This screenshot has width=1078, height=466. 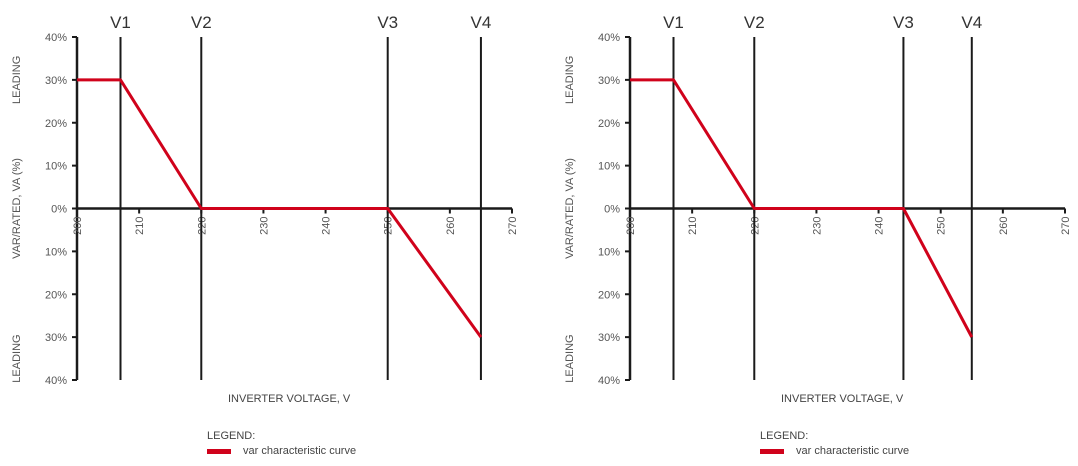 I want to click on x-tick-label: 250, so click(x=942, y=226).